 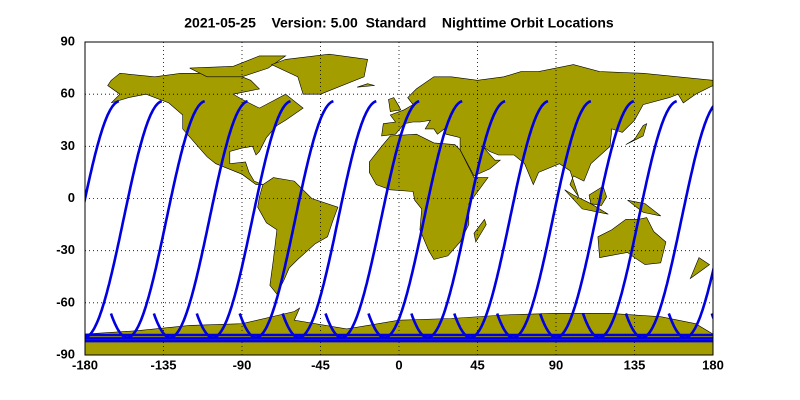 I want to click on x-tick-label: 135, so click(x=635, y=364).